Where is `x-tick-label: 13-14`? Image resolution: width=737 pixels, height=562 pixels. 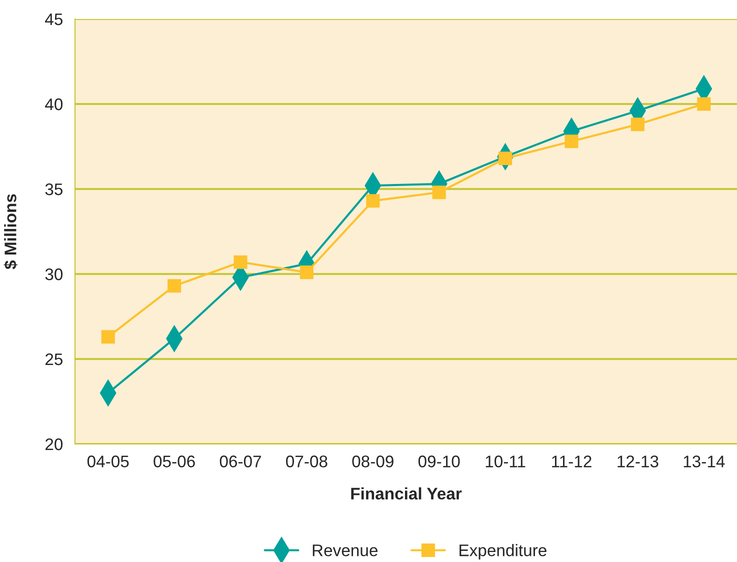
x-tick-label: 13-14 is located at coordinates (704, 462).